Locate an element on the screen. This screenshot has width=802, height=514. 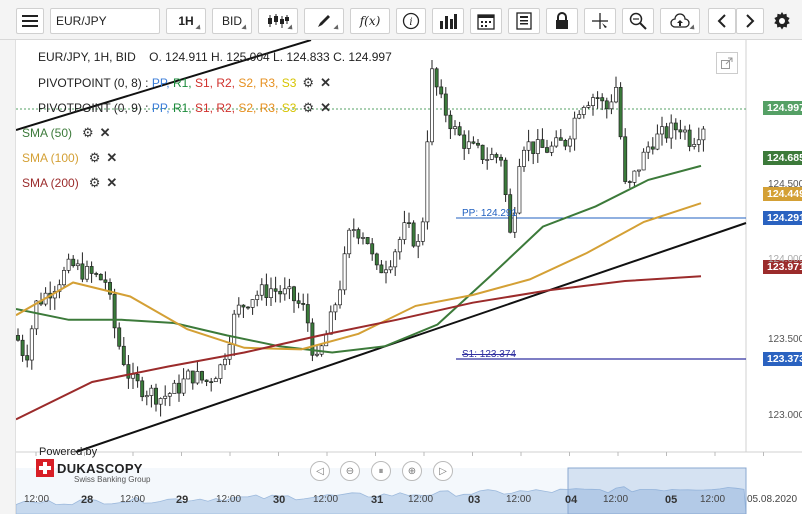
news-button is located at coordinates (524, 21).